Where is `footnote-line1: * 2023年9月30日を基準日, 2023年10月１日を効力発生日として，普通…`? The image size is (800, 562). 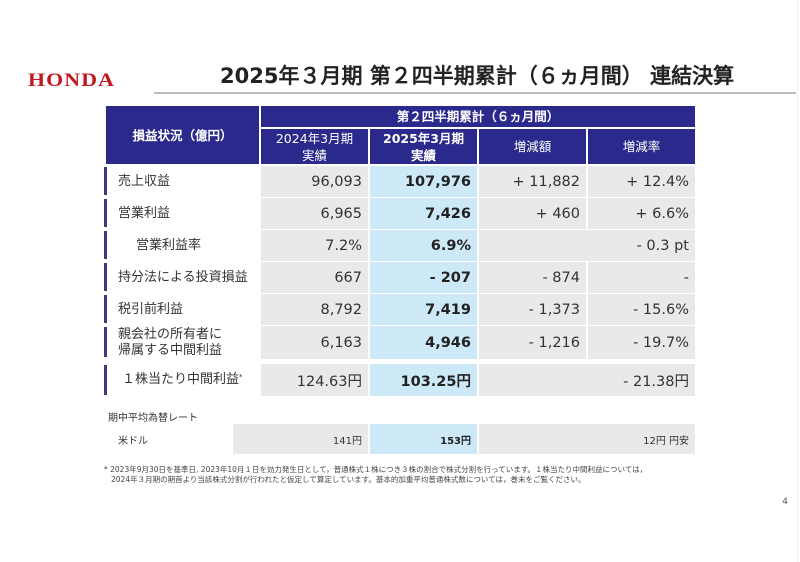 footnote-line1: * 2023年9月30日を基準日, 2023年10月１日を効力発生日として，普通… is located at coordinates (376, 469).